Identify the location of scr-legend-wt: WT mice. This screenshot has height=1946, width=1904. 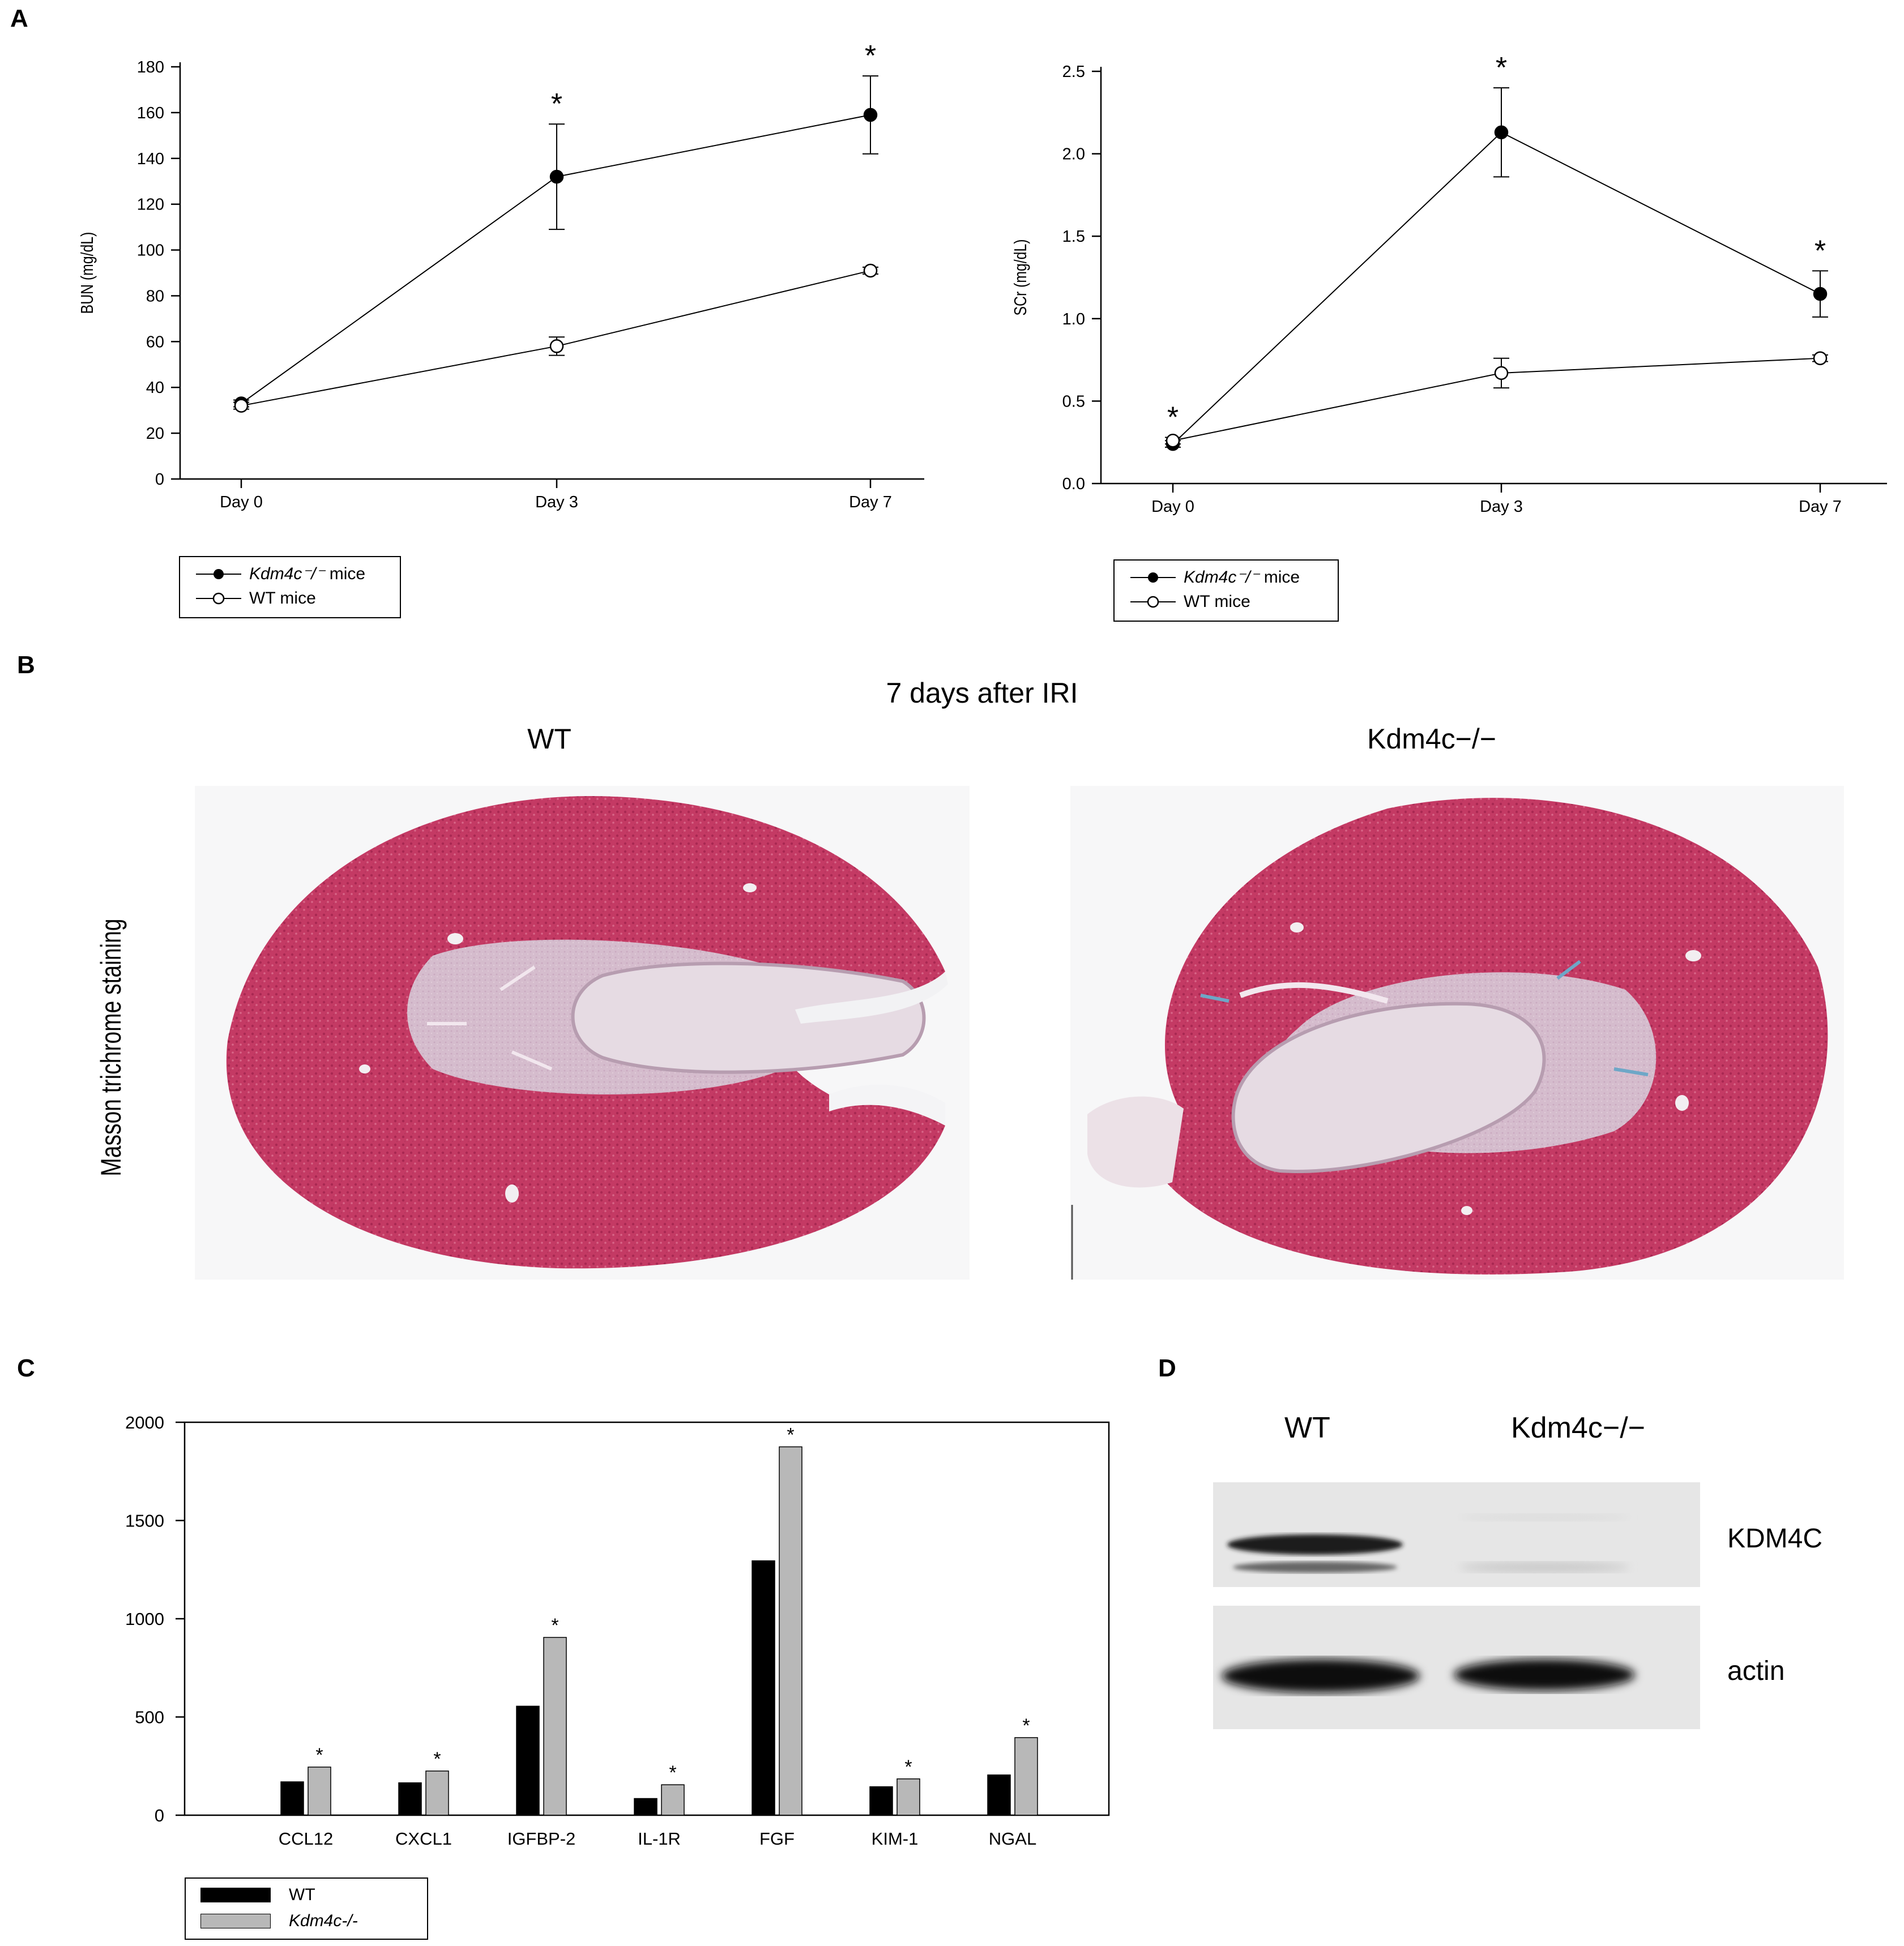
(1190, 601).